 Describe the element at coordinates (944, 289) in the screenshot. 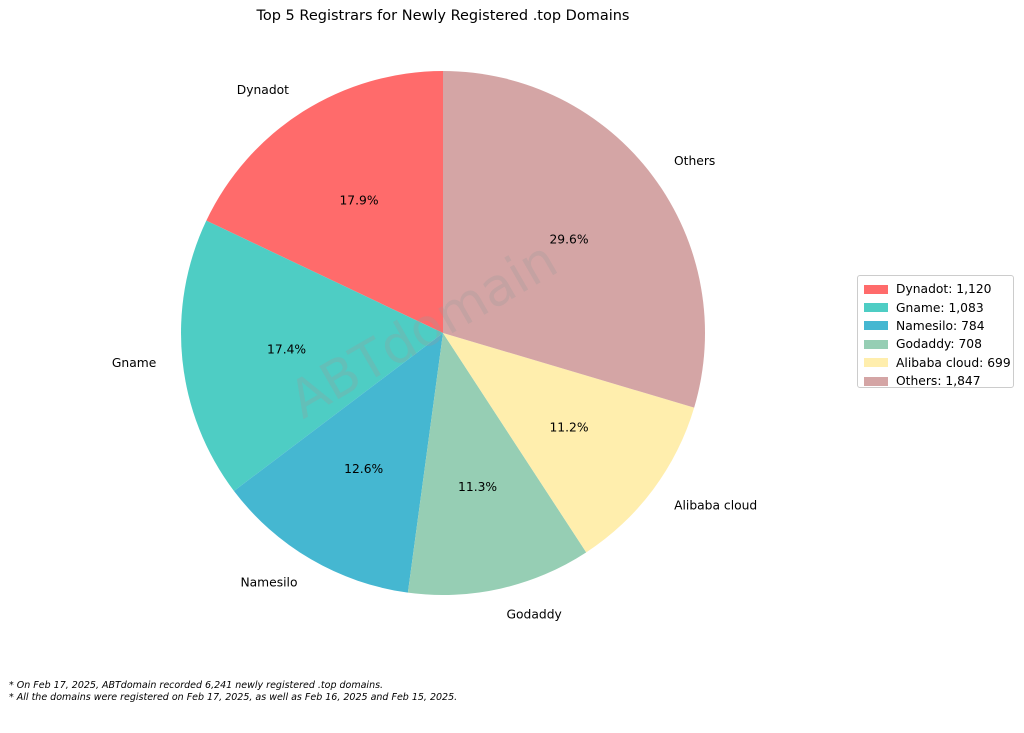

I see `legend-label: Dynadot: 1,120` at that location.